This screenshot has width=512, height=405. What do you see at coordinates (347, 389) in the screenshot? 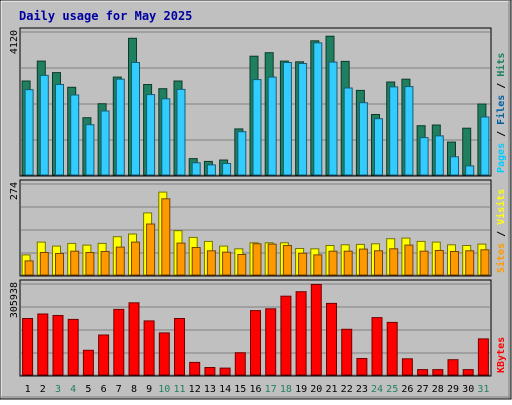
I see `x-tick-label-day-22: 22` at bounding box center [347, 389].